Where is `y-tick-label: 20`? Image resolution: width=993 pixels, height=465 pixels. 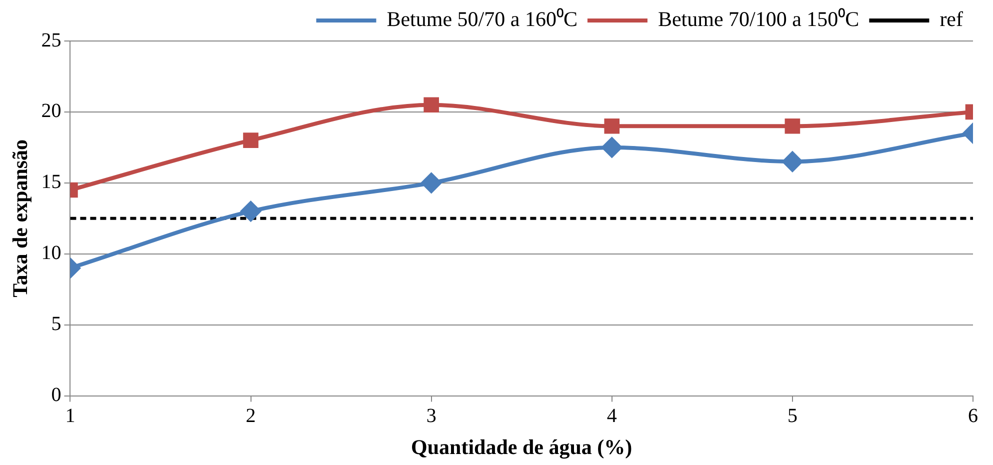
y-tick-label: 20 is located at coordinates (51, 111).